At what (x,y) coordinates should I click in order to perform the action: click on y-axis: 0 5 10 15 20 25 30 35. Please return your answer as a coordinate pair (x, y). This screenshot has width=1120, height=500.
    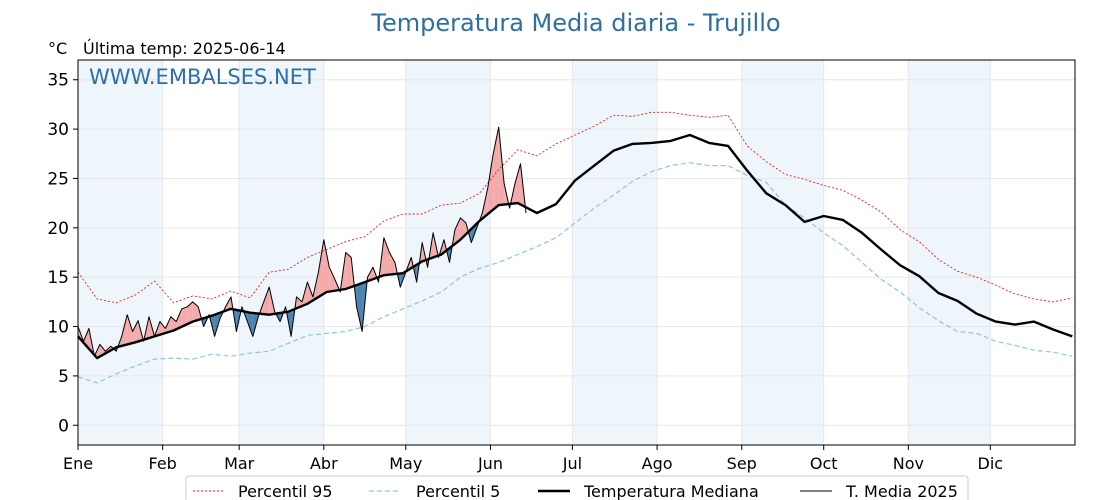
    Looking at the image, I should click on (62, 253).